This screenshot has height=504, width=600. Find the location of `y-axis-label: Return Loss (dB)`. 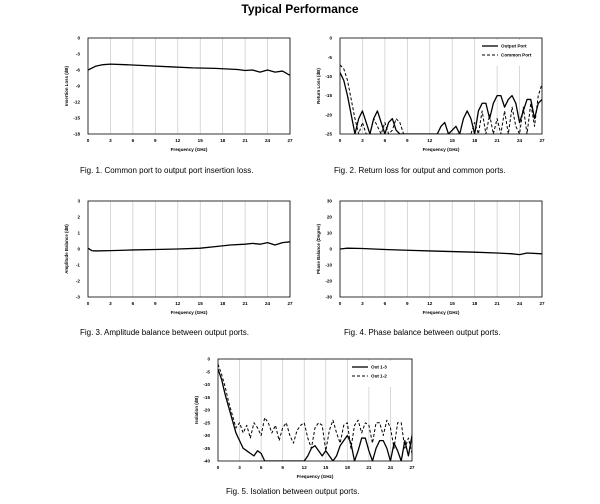

y-axis-label: Return Loss (dB) is located at coordinates (318, 86).